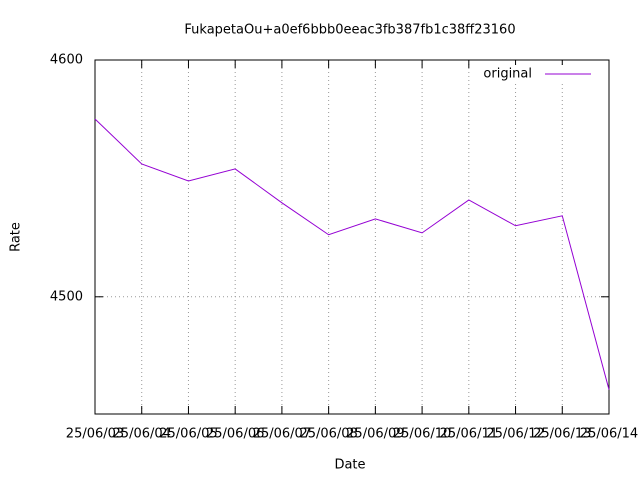  Describe the element at coordinates (188, 434) in the screenshot. I see `x-tick-label: 25/06/05` at that location.